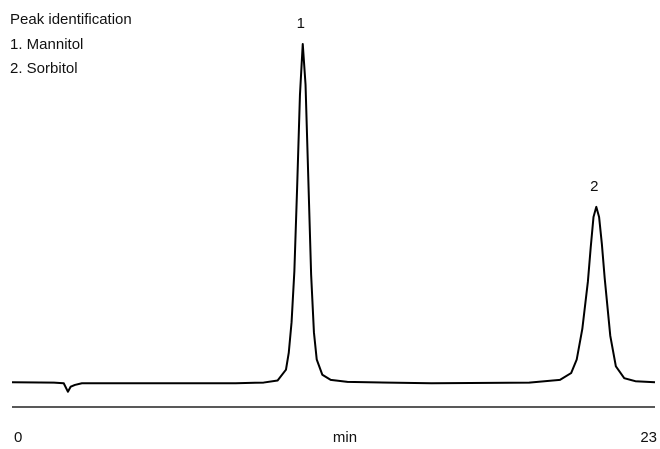 Image resolution: width=660 pixels, height=449 pixels. Describe the element at coordinates (46, 44) in the screenshot. I see `legend-entry: 1. Mannitol` at that location.